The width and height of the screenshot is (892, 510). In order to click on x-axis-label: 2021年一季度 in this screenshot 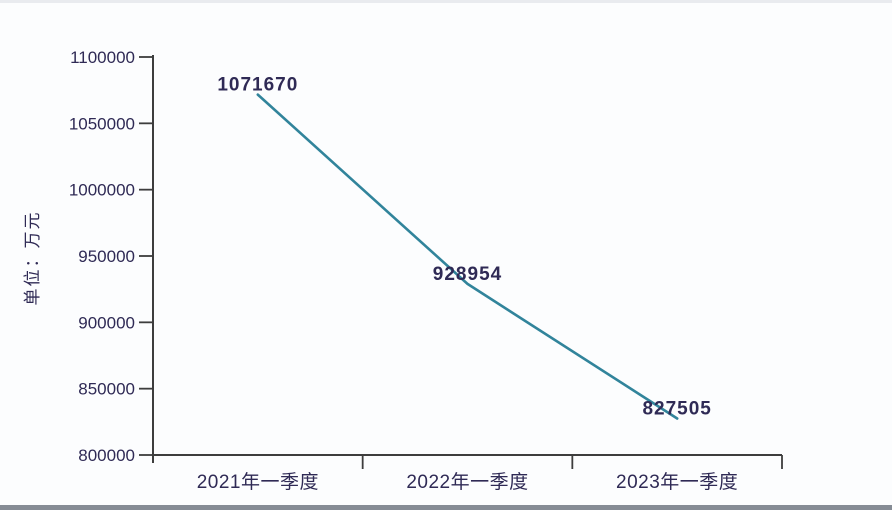, I will do `click(258, 482)`.